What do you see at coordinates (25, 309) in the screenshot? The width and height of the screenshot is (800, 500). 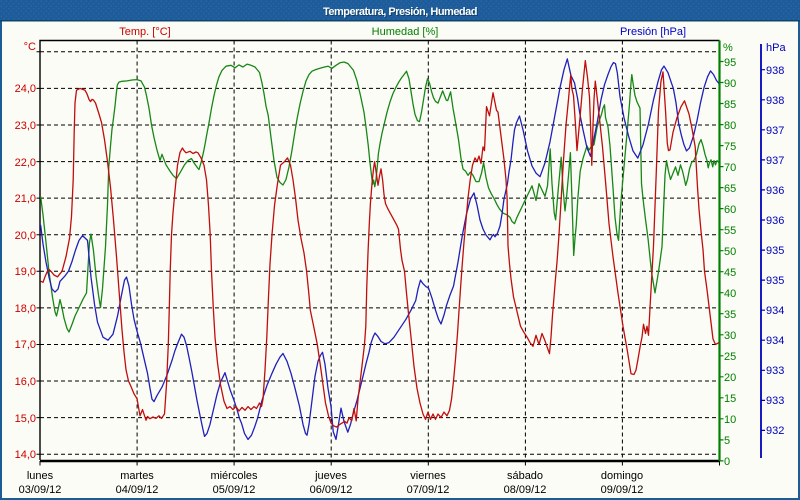 I see `svg-text: 18,0` at bounding box center [25, 309].